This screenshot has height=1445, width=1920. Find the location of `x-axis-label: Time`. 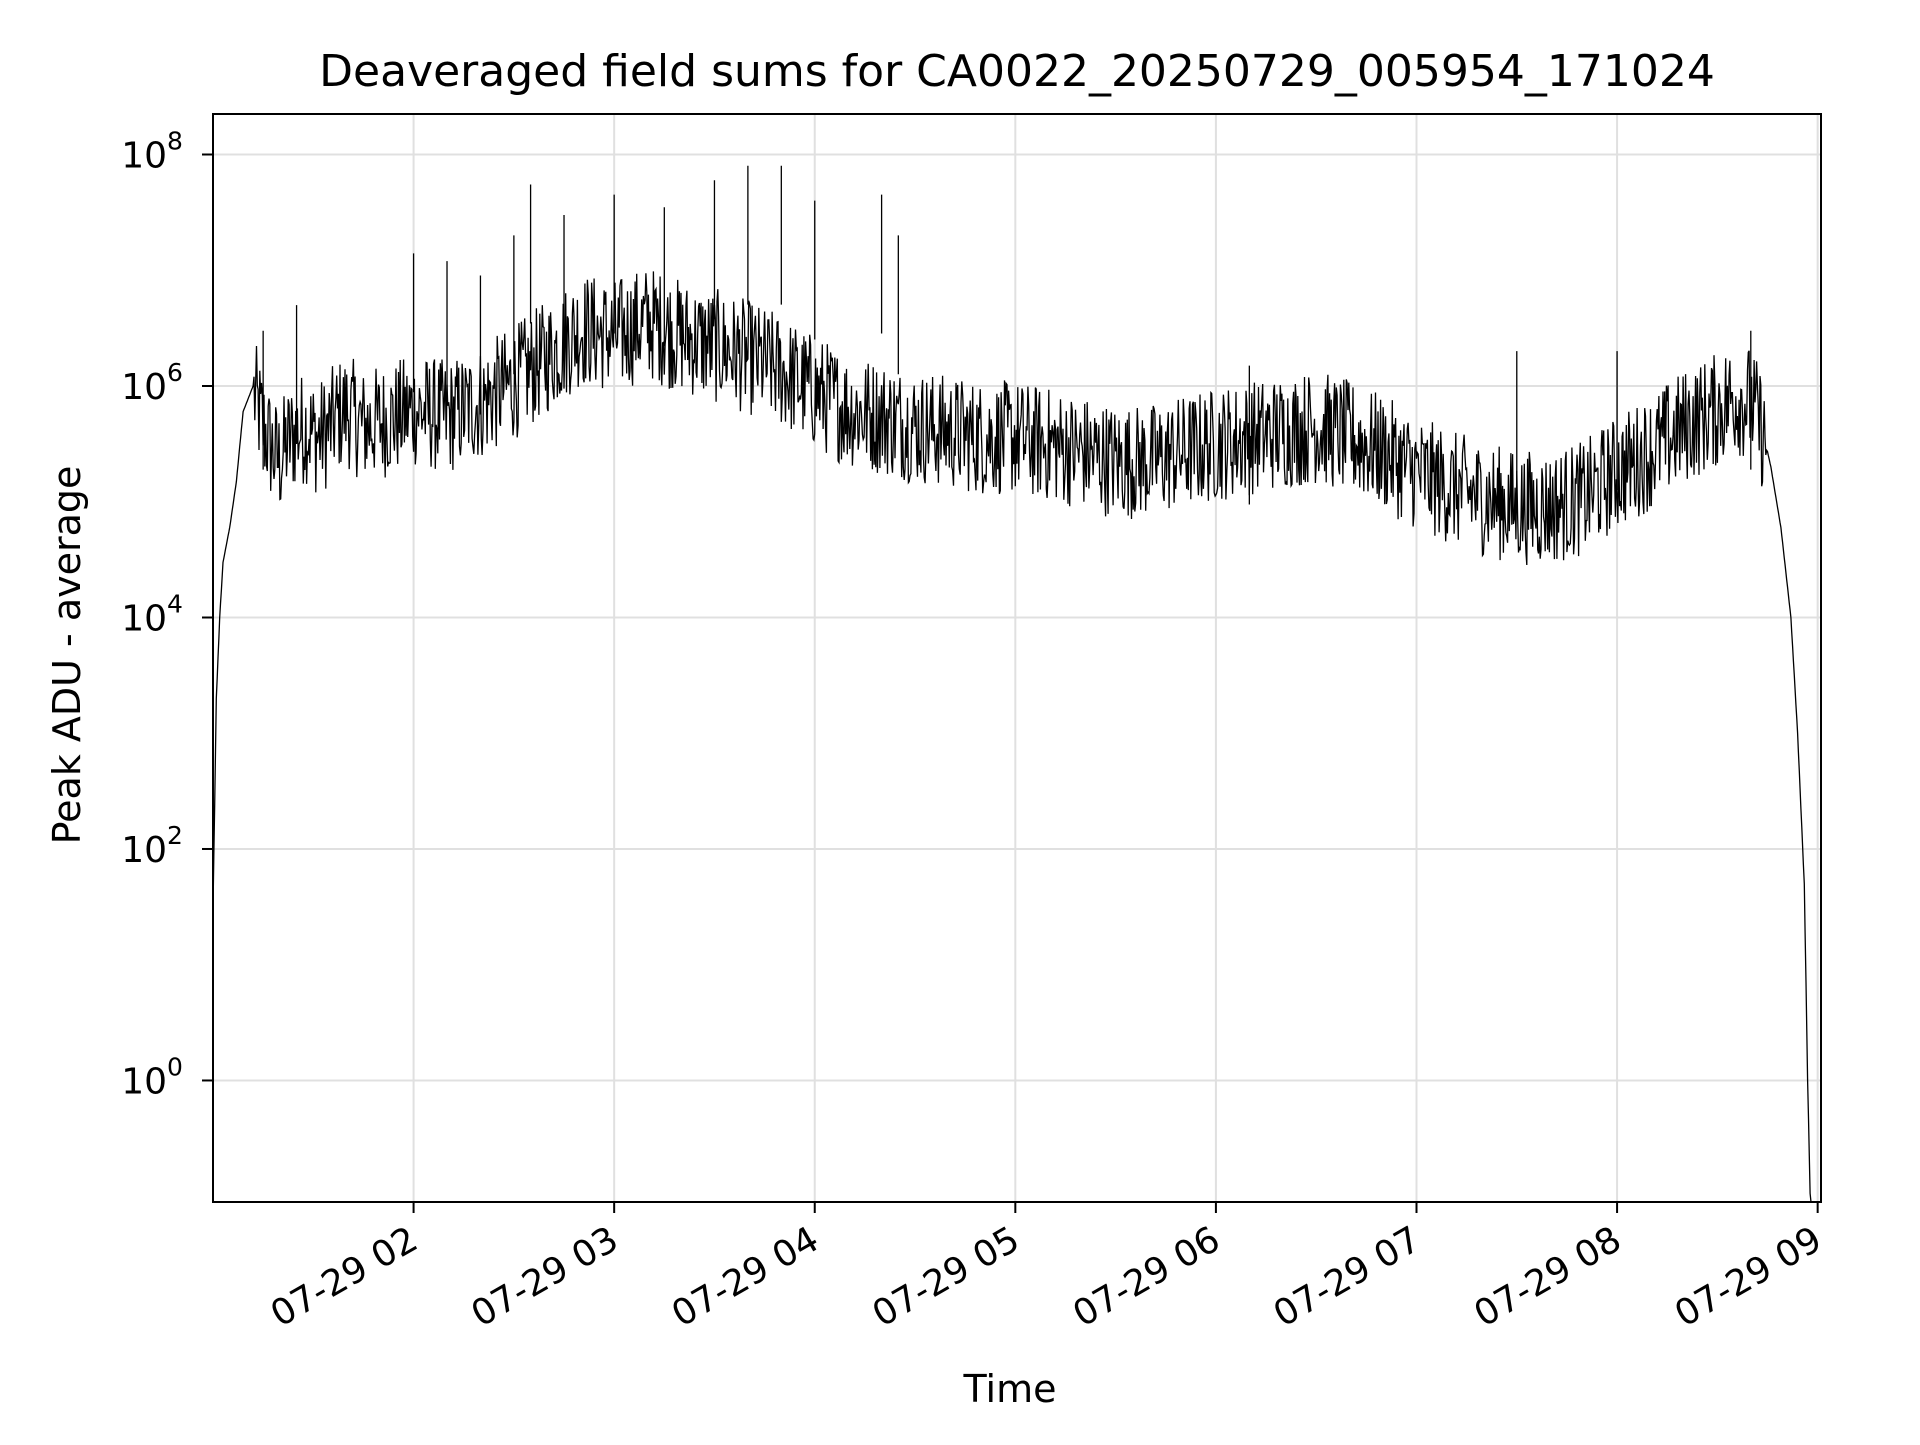

x-axis-label: Time is located at coordinates (1010, 1389).